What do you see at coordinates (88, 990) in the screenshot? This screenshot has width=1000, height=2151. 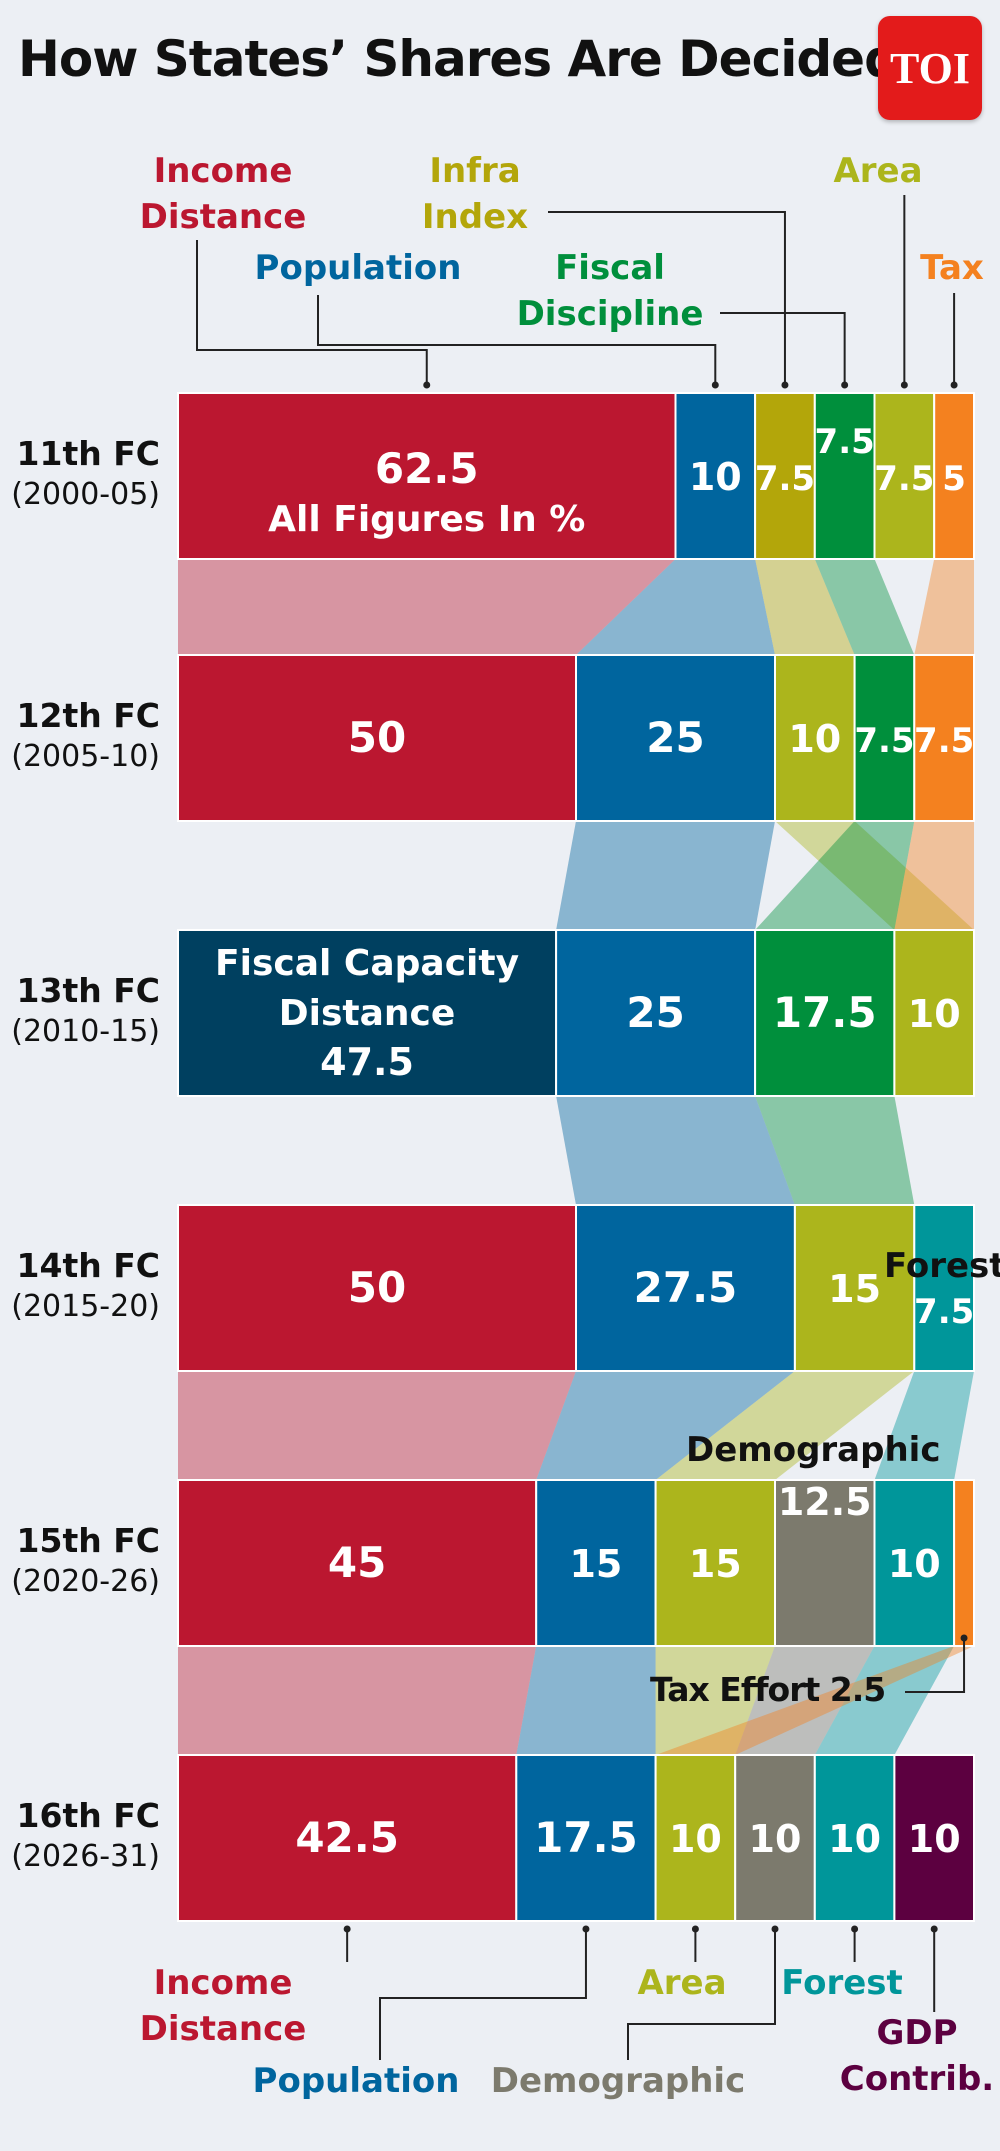 I see `row-label-fc: 13th FC` at bounding box center [88, 990].